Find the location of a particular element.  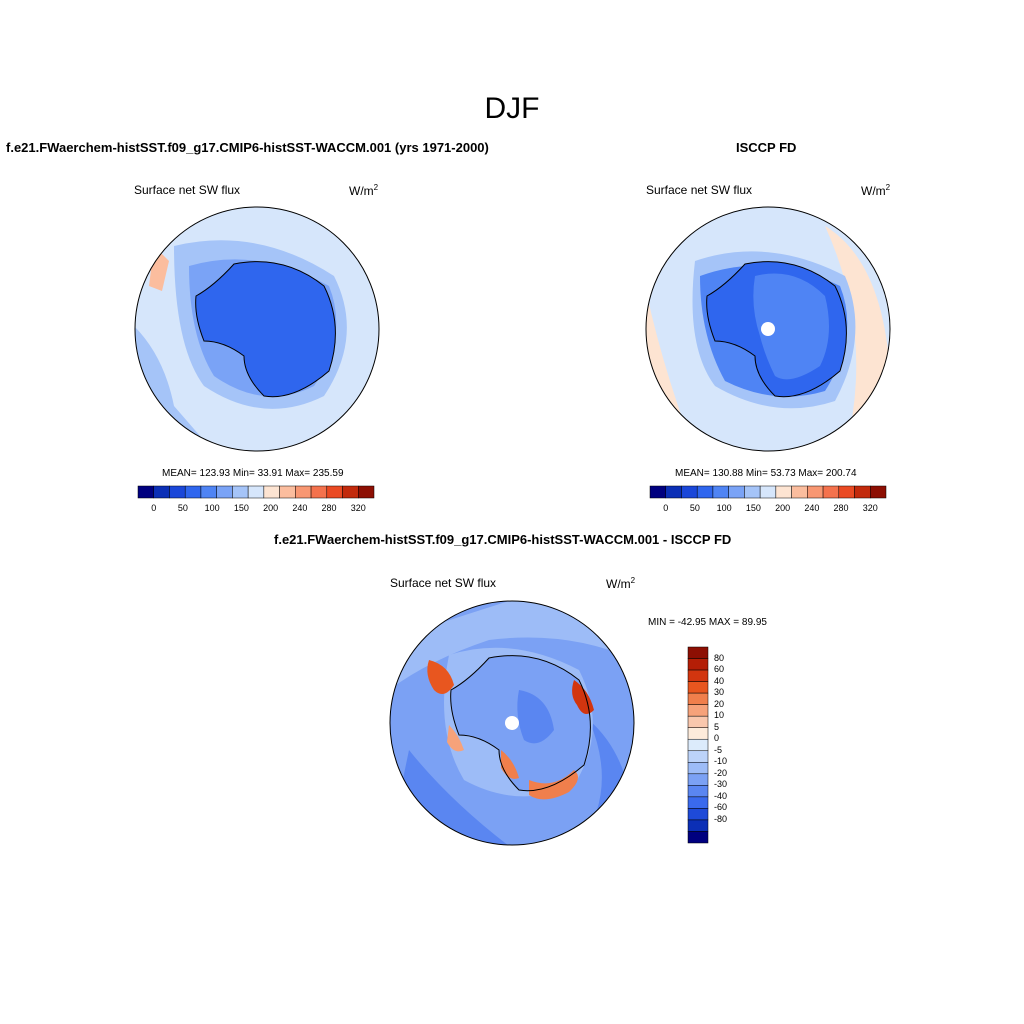

model-colorbar is located at coordinates (256, 492).